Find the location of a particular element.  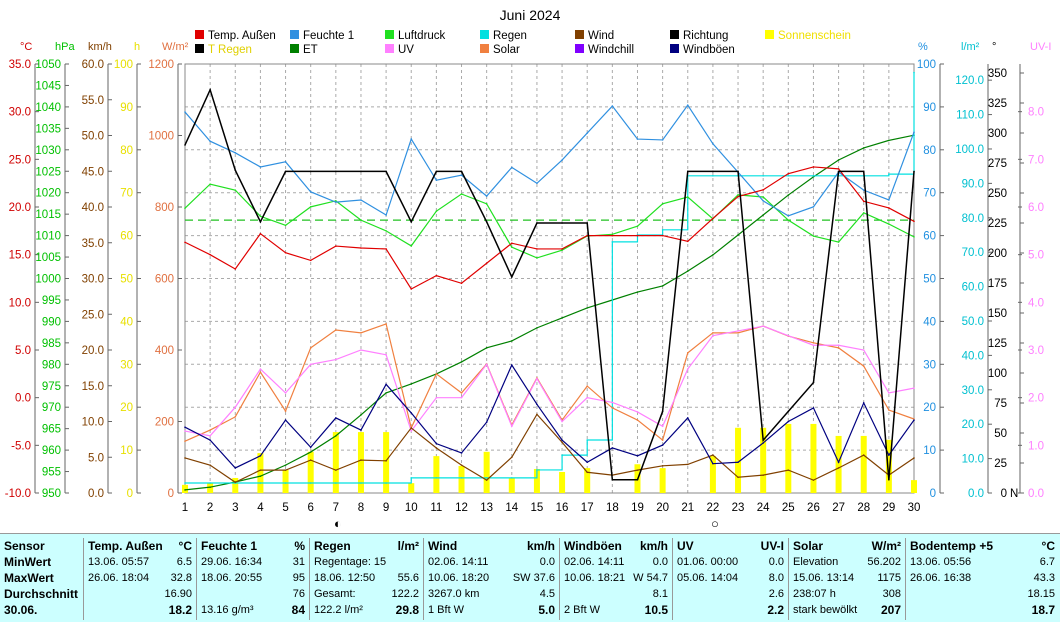

cell-label: 18.06. 12:50 is located at coordinates (345, 578).